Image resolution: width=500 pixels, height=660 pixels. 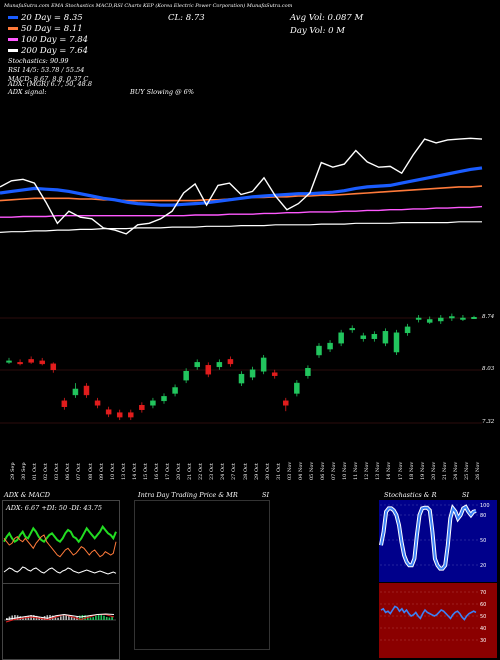 What do you see at coordinates (317, 31) in the screenshot?
I see `day-volume: Day Vol: 0 M` at bounding box center [317, 31].